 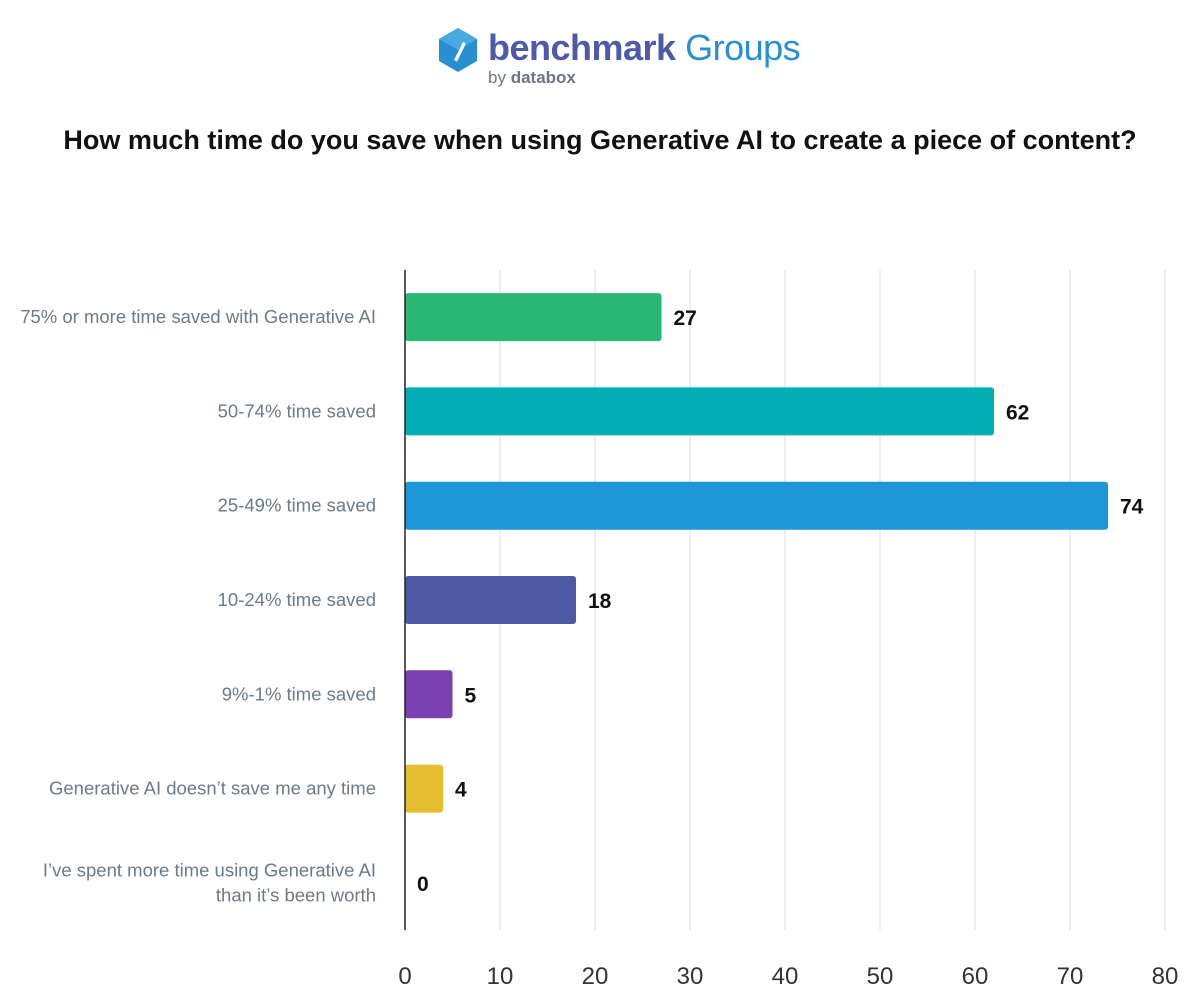 I want to click on x-tick-label: 60, so click(x=975, y=976).